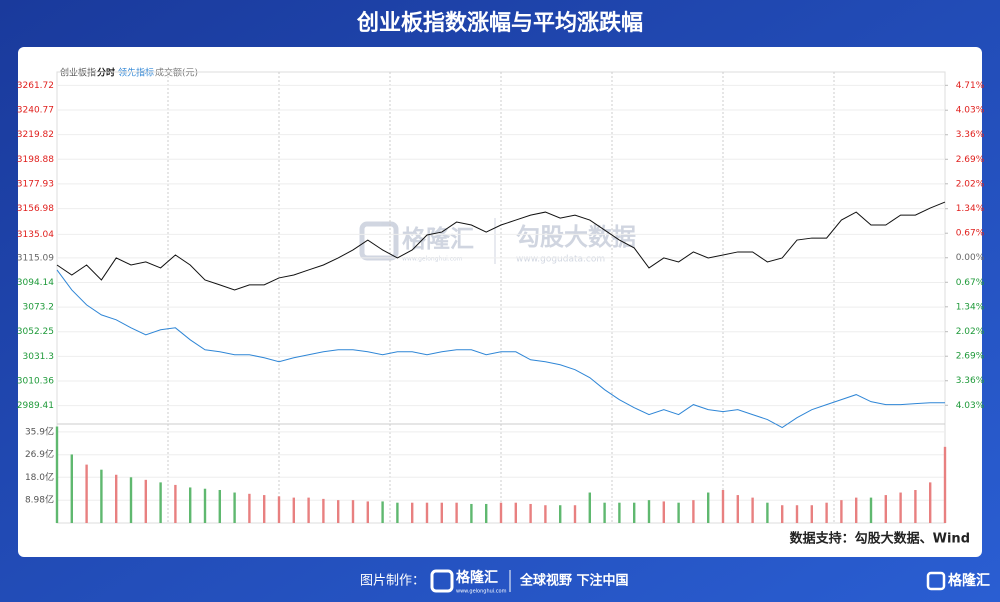  I want to click on source: 数据支持：勾股大数据、Wind, so click(880, 539).